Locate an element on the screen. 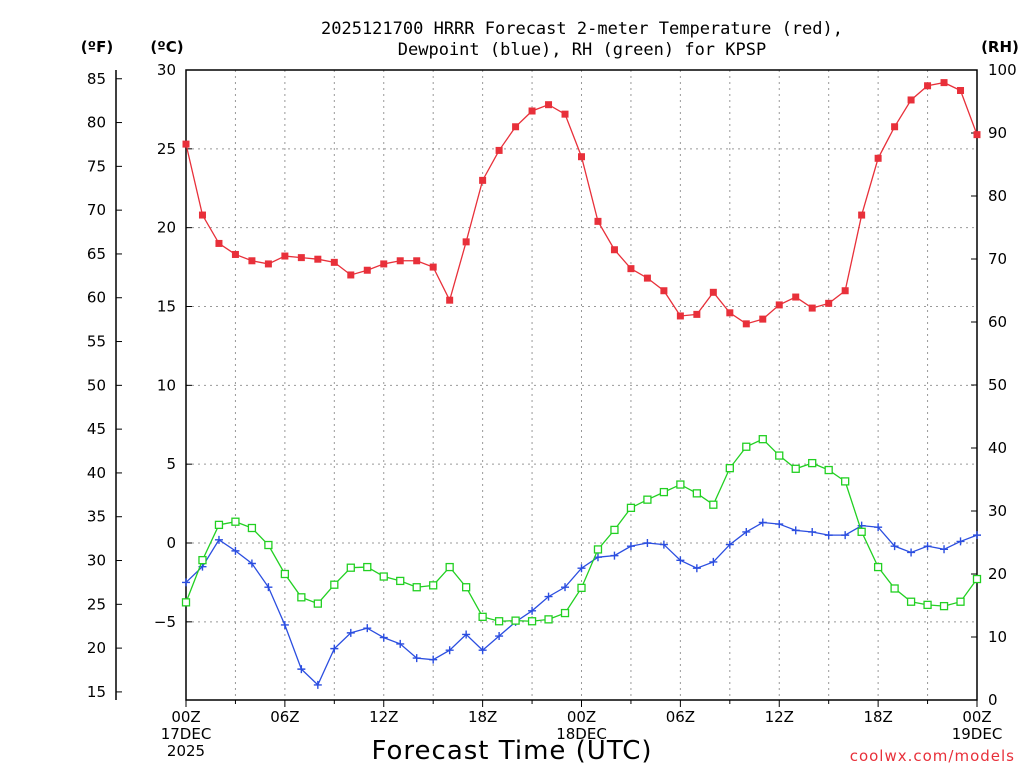  x-tick-label: 18Z is located at coordinates (877, 717).